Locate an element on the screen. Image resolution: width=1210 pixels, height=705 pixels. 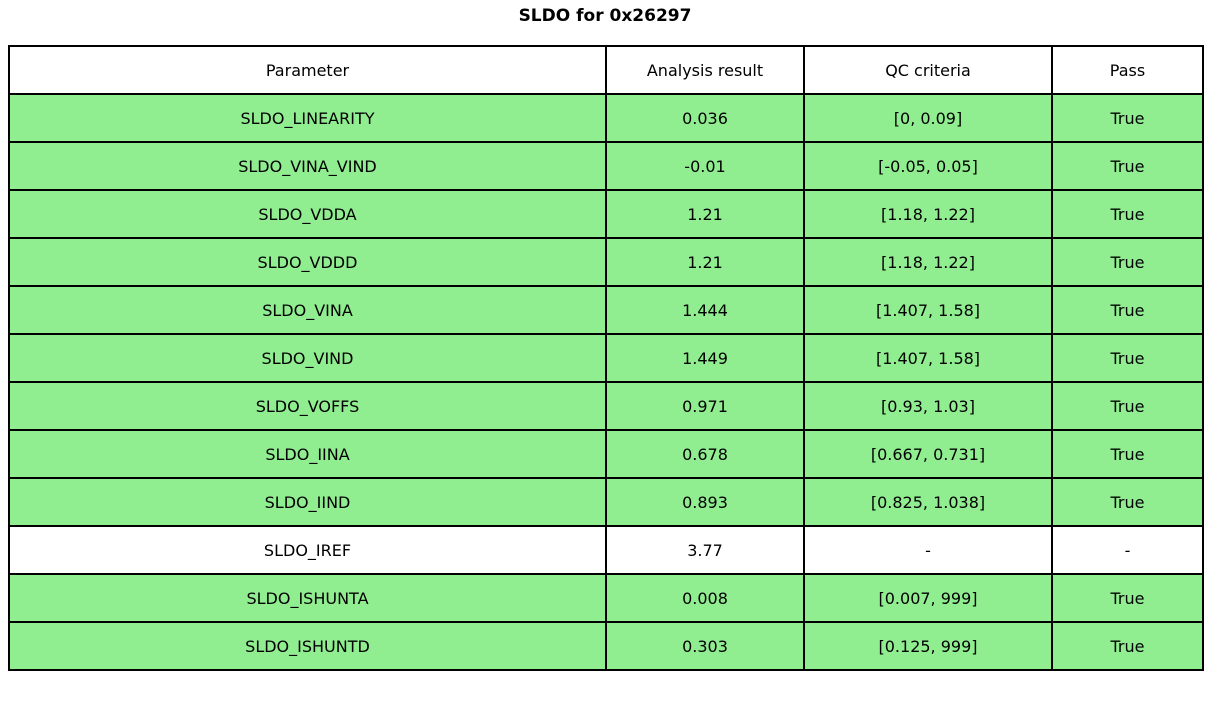
table-row: SLDO_IREF 3.77- - is located at coordinates (606, 550).